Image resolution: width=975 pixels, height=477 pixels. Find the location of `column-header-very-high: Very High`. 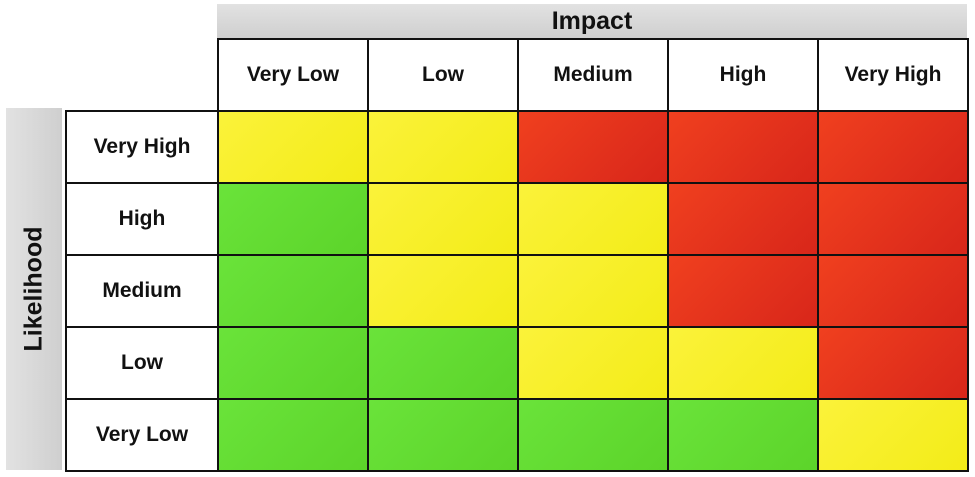

column-header-very-high: Very High is located at coordinates (894, 76).